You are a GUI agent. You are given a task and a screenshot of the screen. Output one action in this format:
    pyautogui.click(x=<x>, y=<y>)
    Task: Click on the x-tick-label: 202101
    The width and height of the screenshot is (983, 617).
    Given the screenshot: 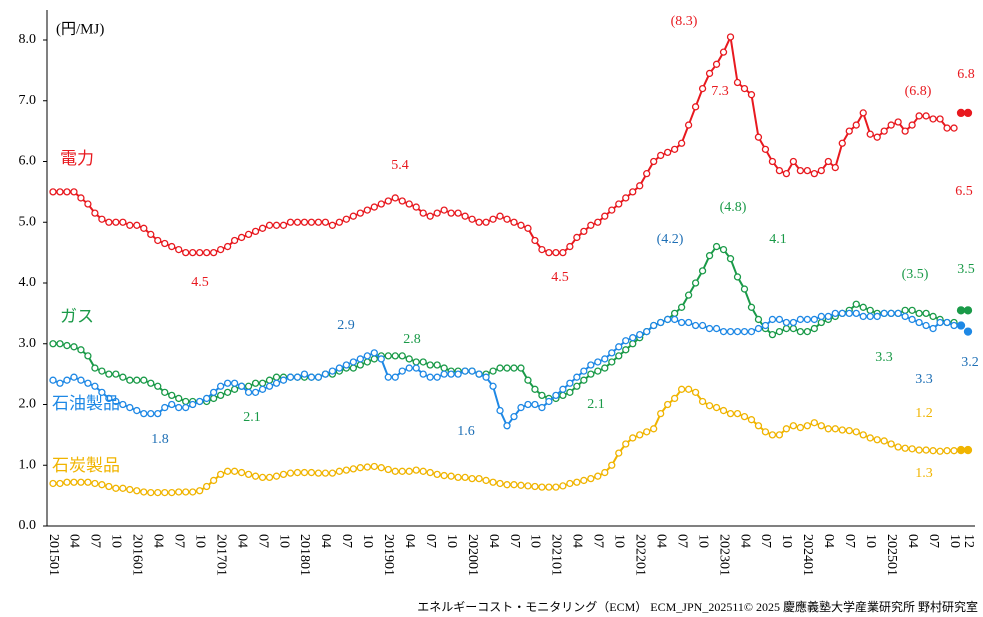 What is the action you would take?
    pyautogui.click(x=556, y=555)
    